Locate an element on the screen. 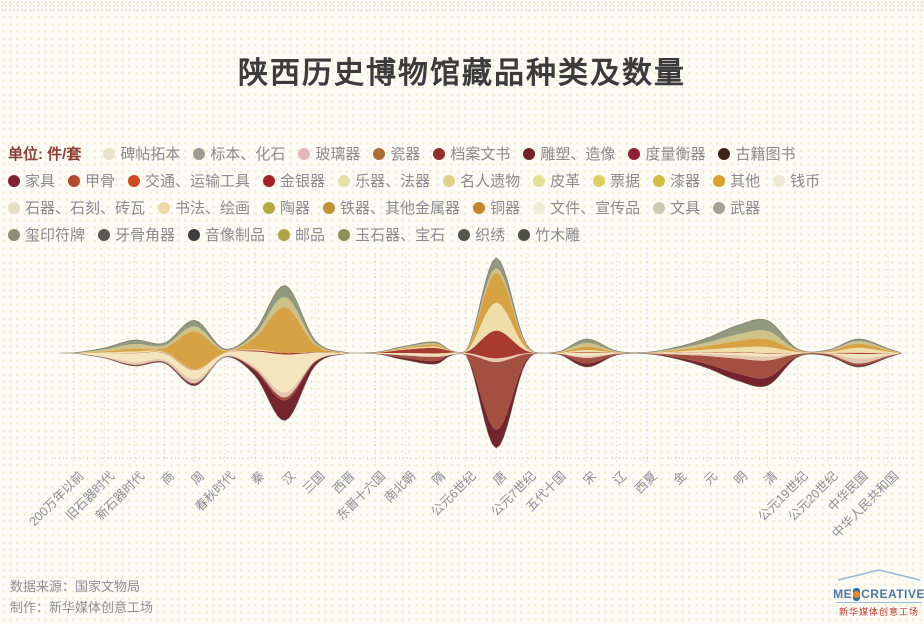  legend-item: 甲骨 is located at coordinates (91, 180).